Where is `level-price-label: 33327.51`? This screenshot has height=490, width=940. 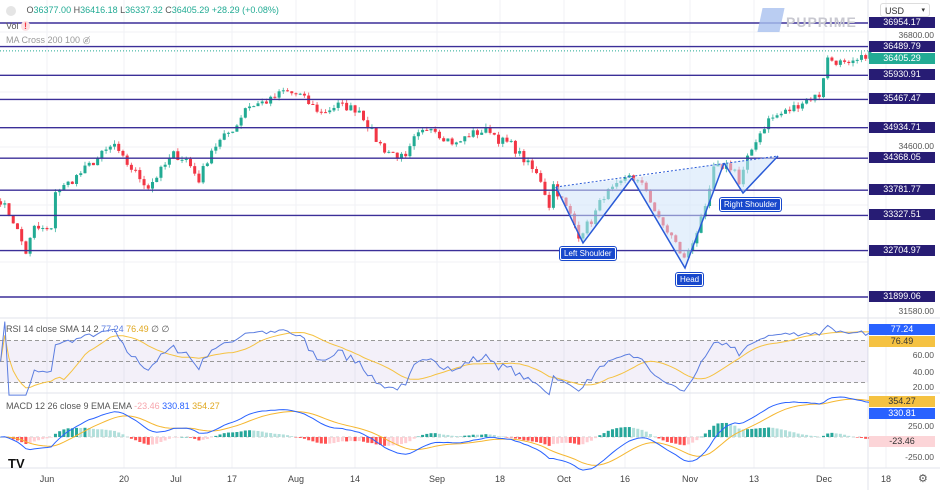
level-price-label: 33327.51 is located at coordinates (902, 215).